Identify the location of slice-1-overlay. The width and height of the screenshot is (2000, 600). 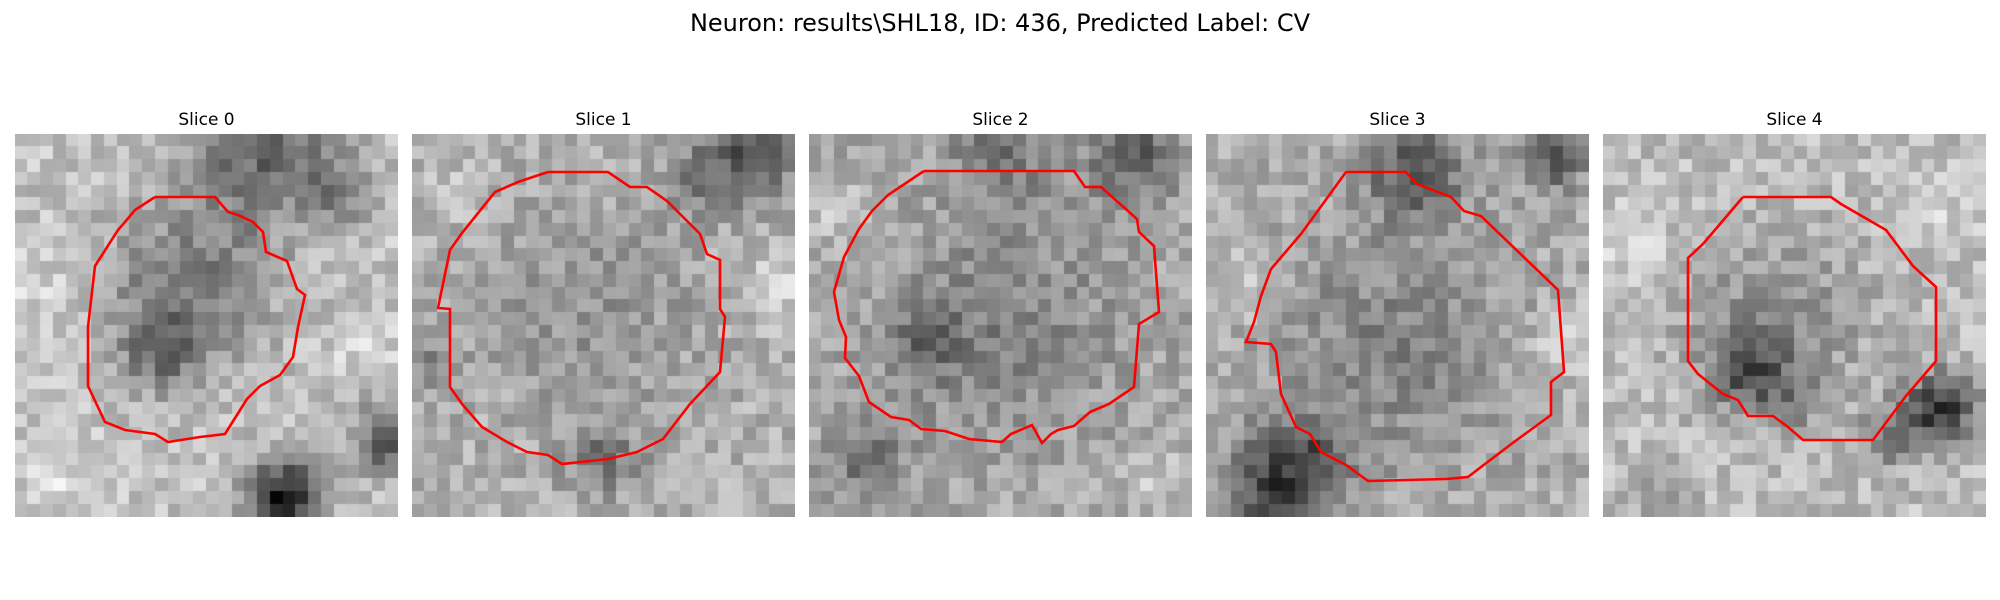
(581, 318).